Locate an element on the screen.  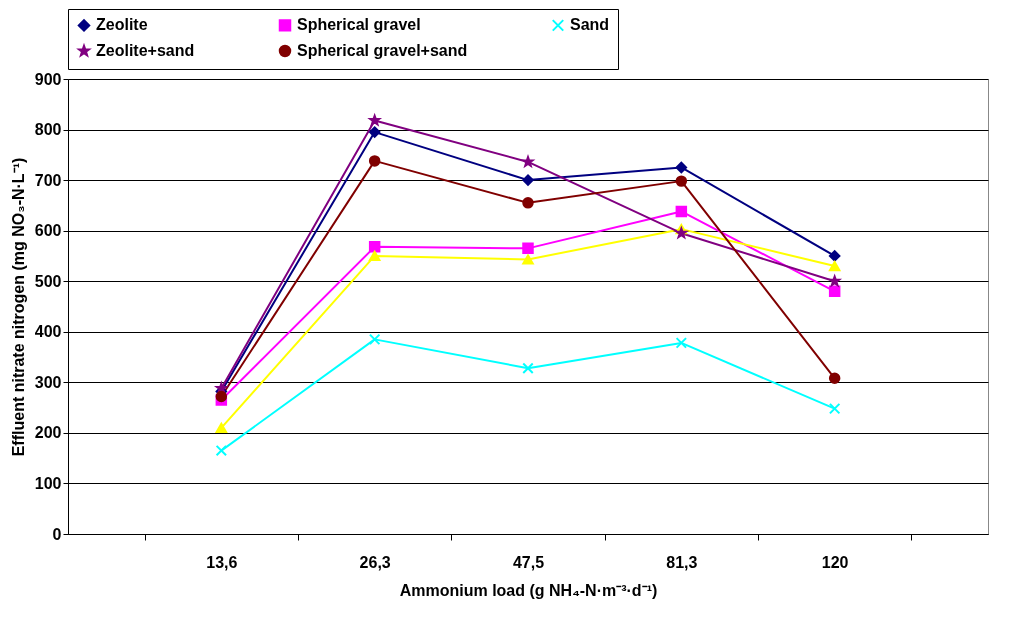
legend-label: Sand is located at coordinates (590, 25).